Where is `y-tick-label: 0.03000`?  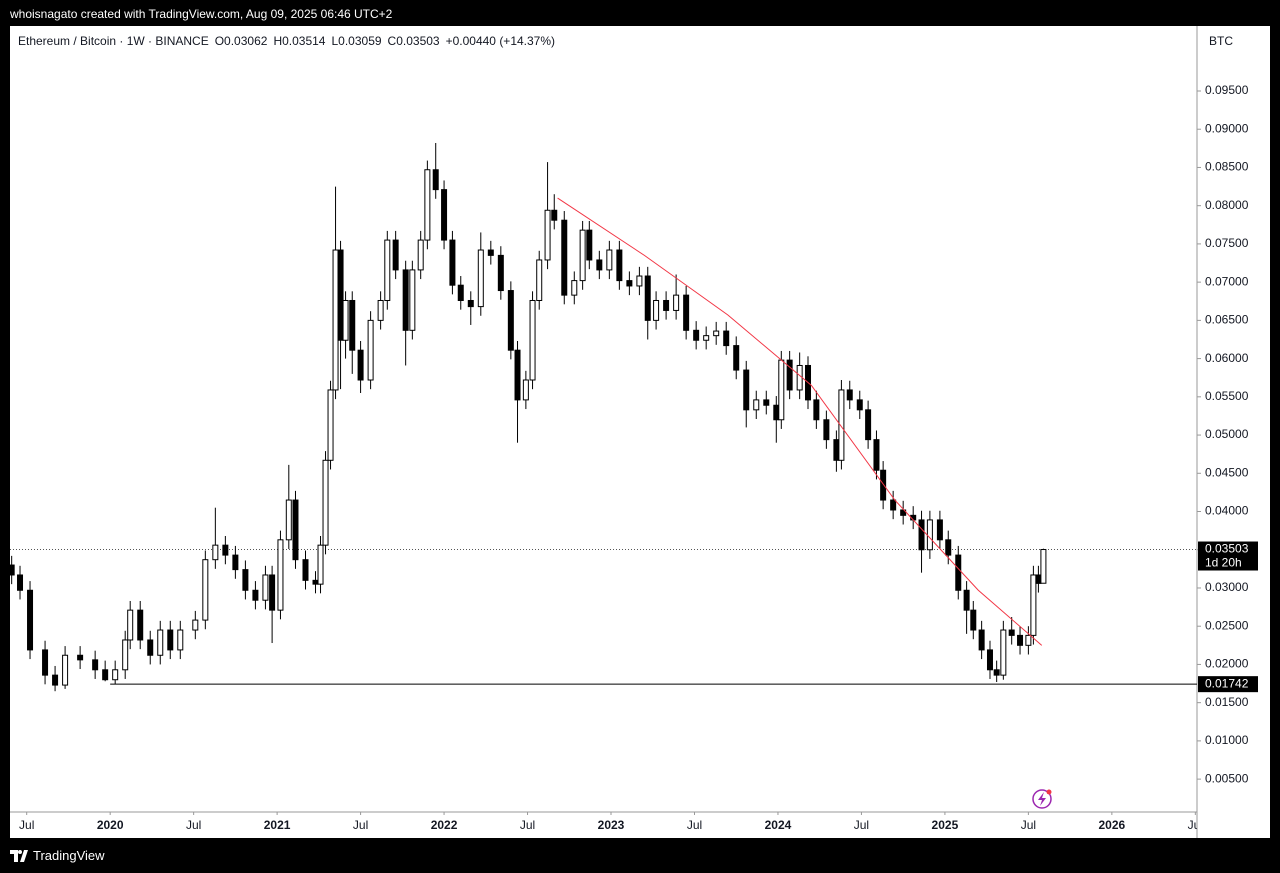 y-tick-label: 0.03000 is located at coordinates (1227, 587).